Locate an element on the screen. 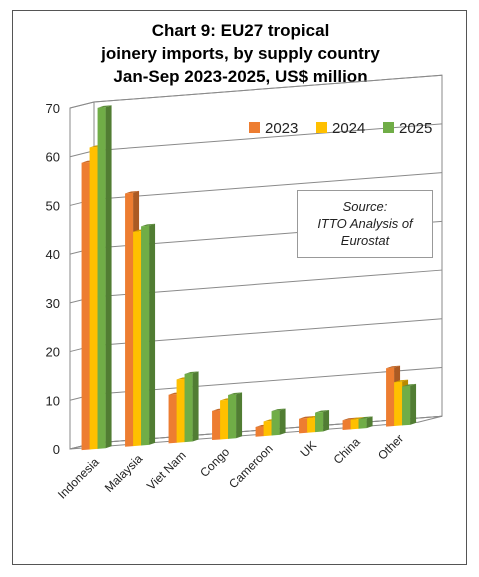  y-tick-label: 20 is located at coordinates (53, 352).